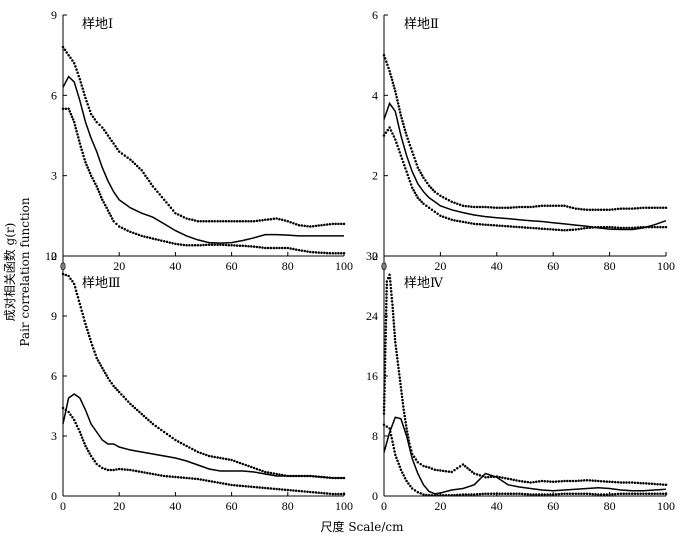 The width and height of the screenshot is (684, 542). What do you see at coordinates (372, 256) in the screenshot?
I see `y-tick-label: 32` at bounding box center [372, 256].